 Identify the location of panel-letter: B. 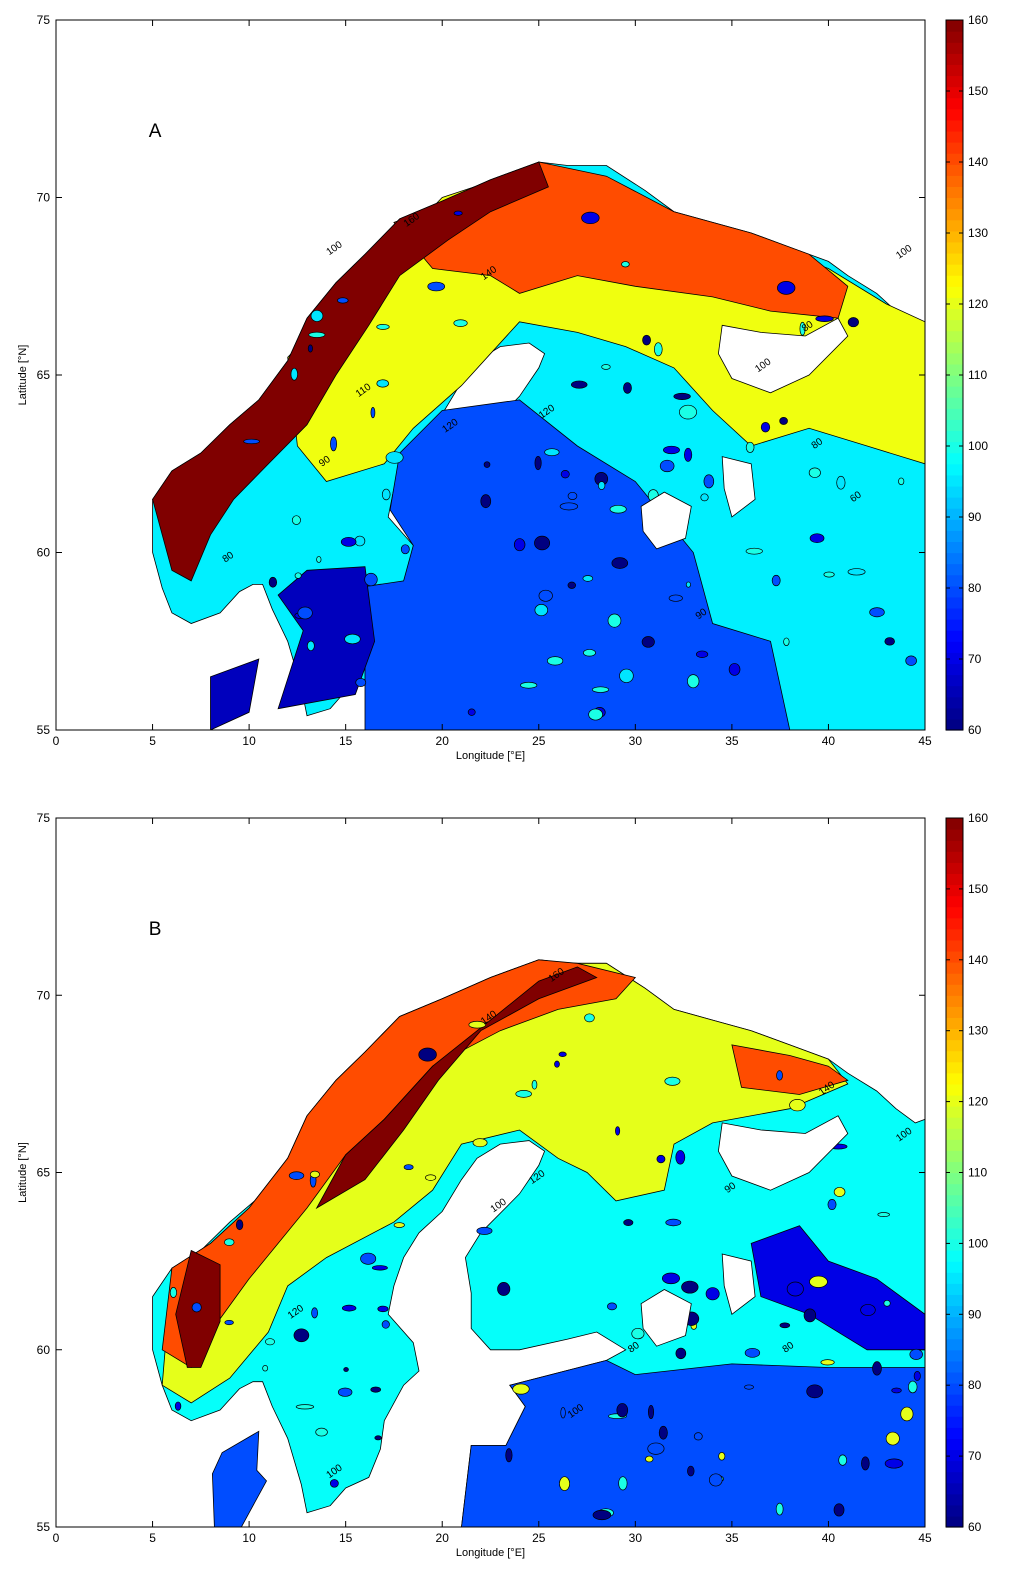
(155, 929).